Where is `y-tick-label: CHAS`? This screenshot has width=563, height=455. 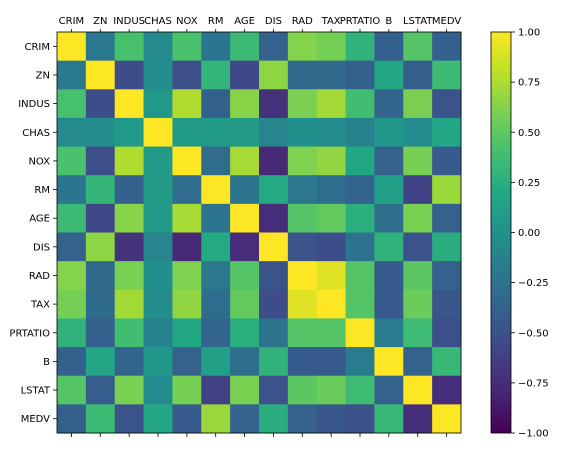 y-tick-label: CHAS is located at coordinates (36, 133).